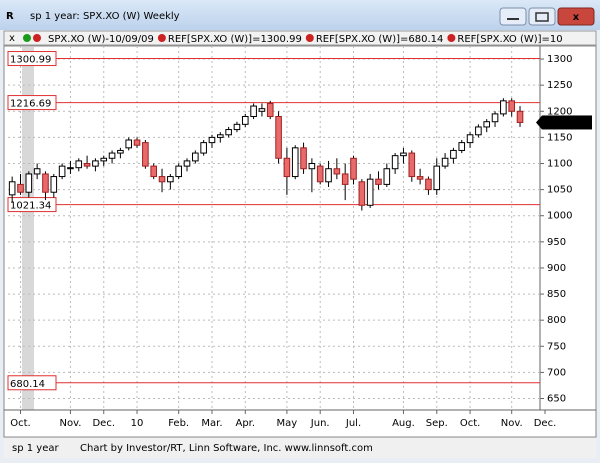  I want to click on y-tick-label: 1100, so click(559, 164).